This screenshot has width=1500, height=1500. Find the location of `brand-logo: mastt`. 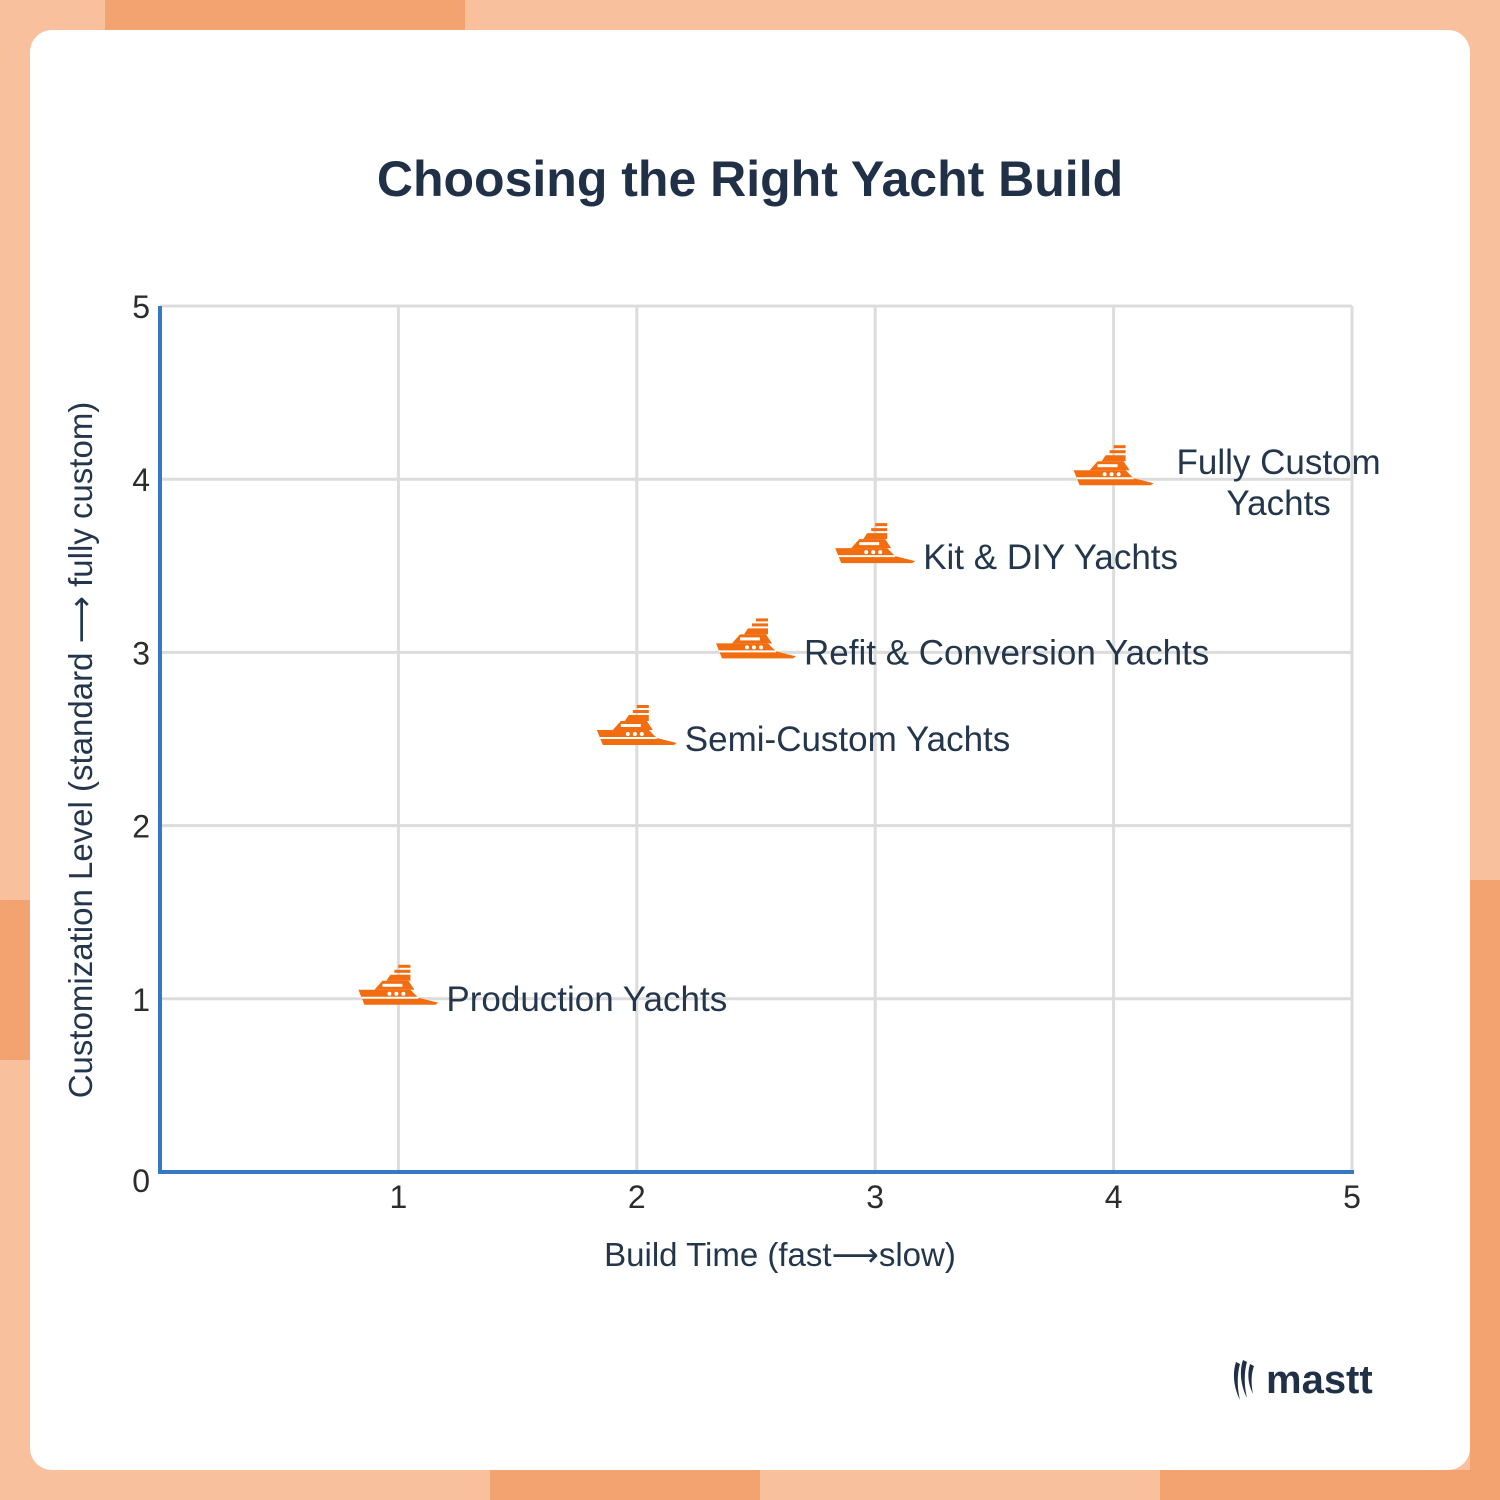

brand-logo: mastt is located at coordinates (1302, 1380).